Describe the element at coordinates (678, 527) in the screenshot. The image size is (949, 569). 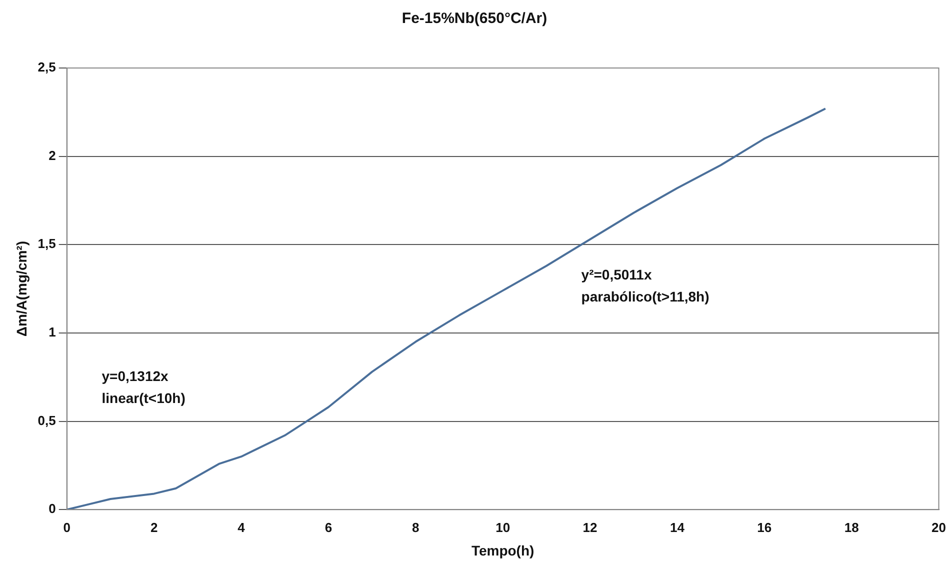
I see `x-tick-label: 14` at that location.